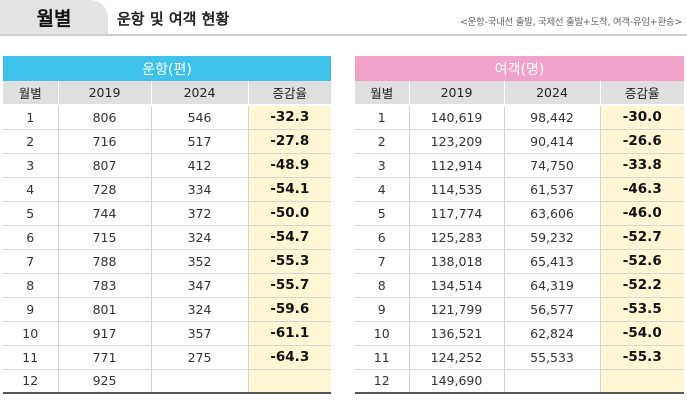 This screenshot has width=687, height=402. What do you see at coordinates (520, 68) in the screenshot?
I see `passengers-group-header: 여객(명)` at bounding box center [520, 68].